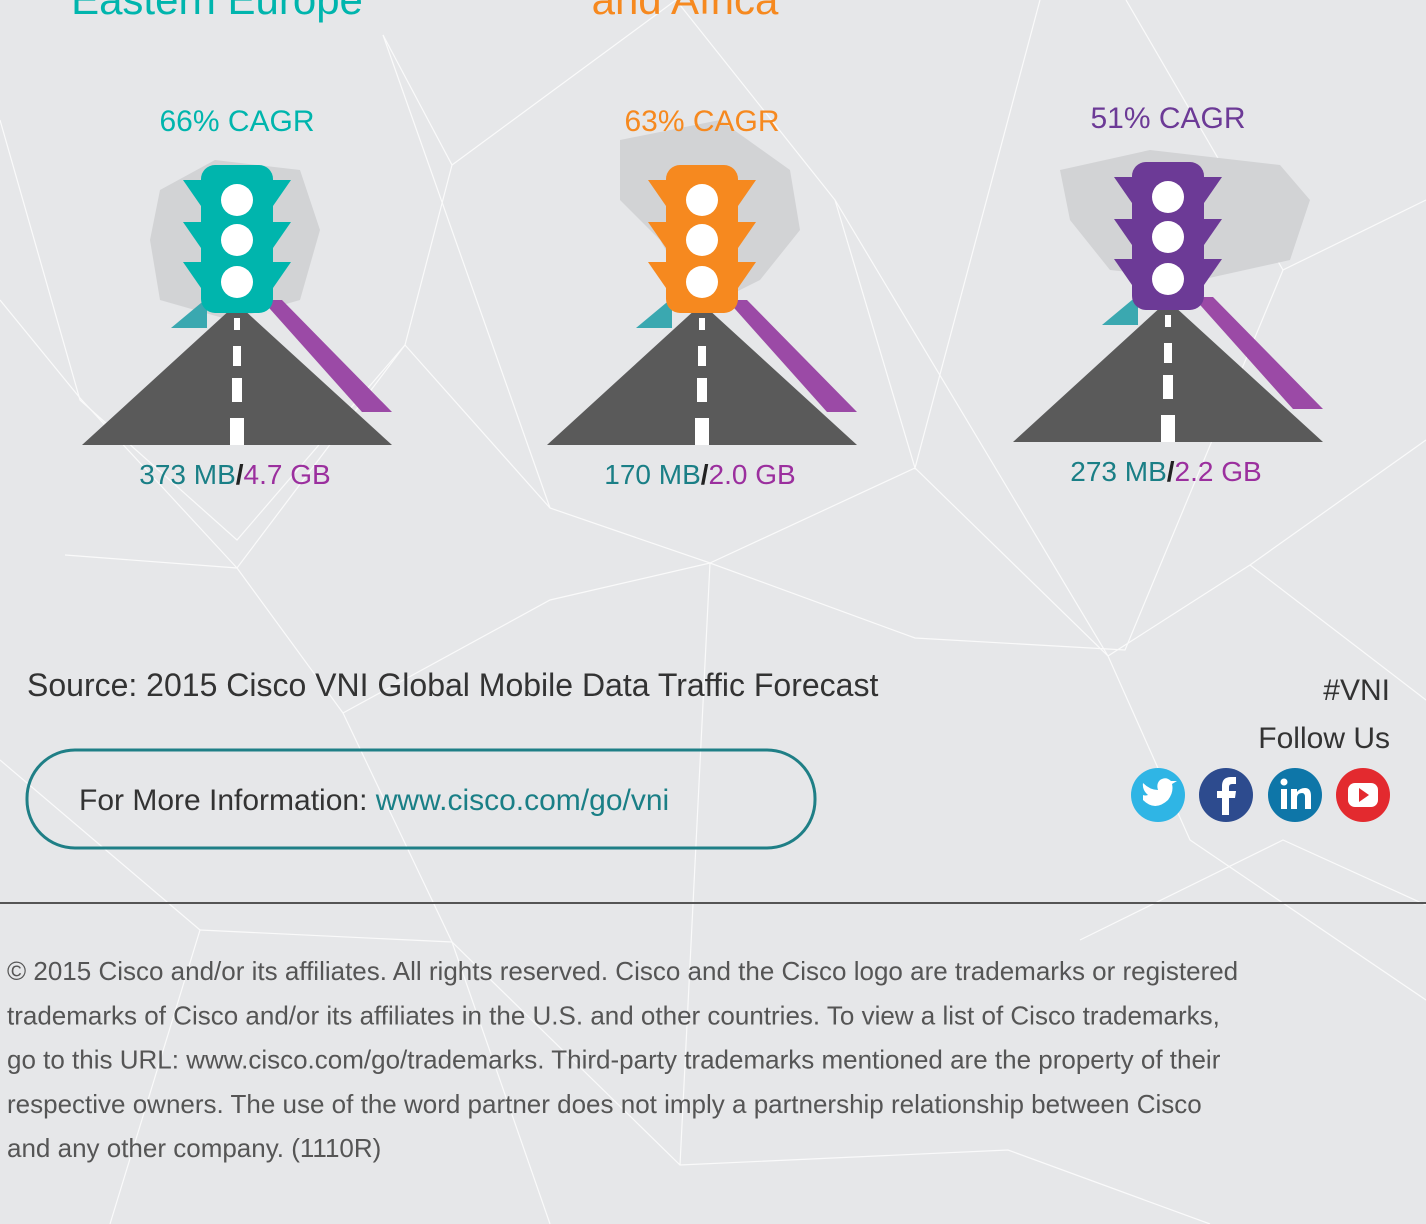  I want to click on info-link: www.cisco.com/go/vni, so click(522, 800).